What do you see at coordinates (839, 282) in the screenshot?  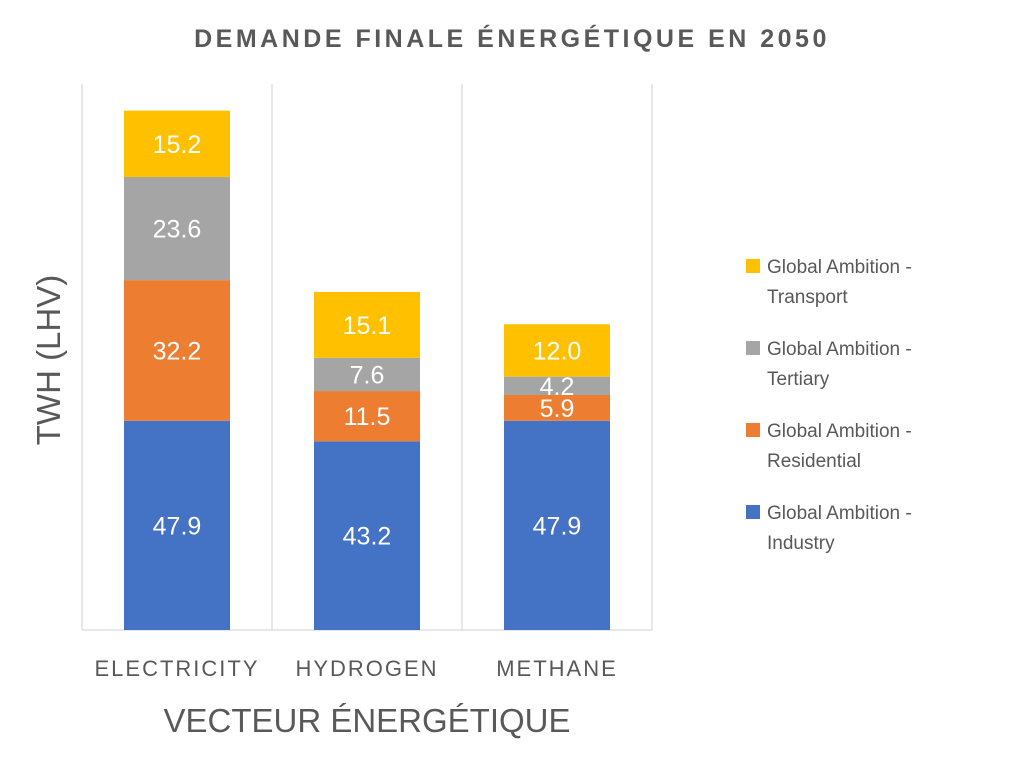 I see `legend-label: Global Ambition - Transport` at bounding box center [839, 282].